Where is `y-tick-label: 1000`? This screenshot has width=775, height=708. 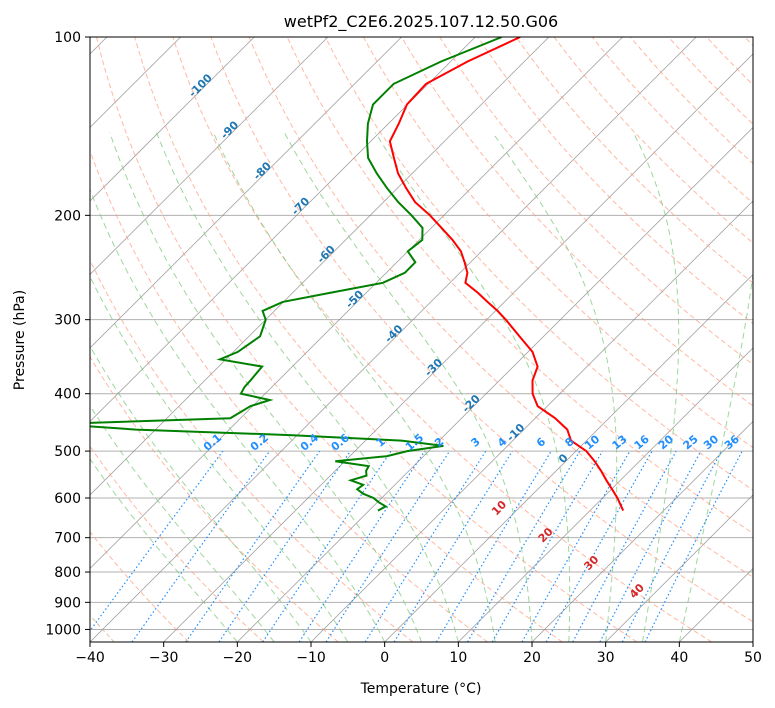 y-tick-label: 1000 is located at coordinates (63, 630).